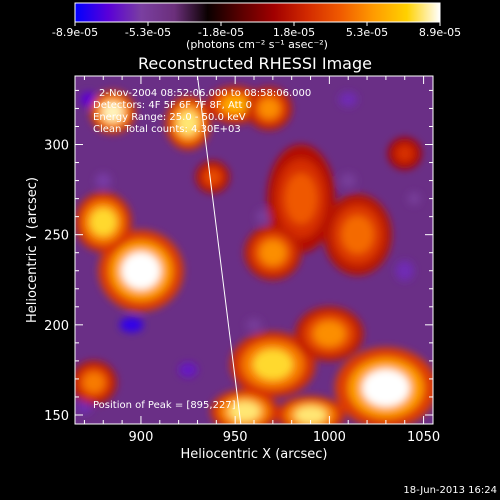  I want to click on y-axis-label: Heliocentric Y (arcsec), so click(32, 250).